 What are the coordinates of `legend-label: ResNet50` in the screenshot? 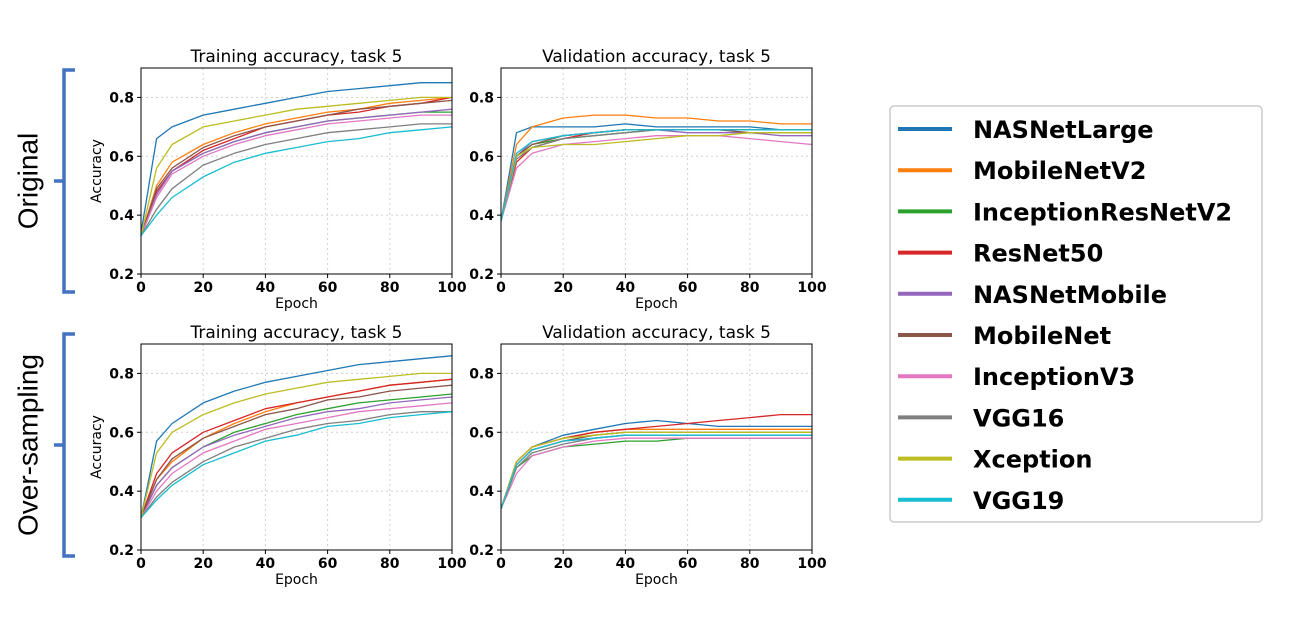 It's located at (1038, 254).